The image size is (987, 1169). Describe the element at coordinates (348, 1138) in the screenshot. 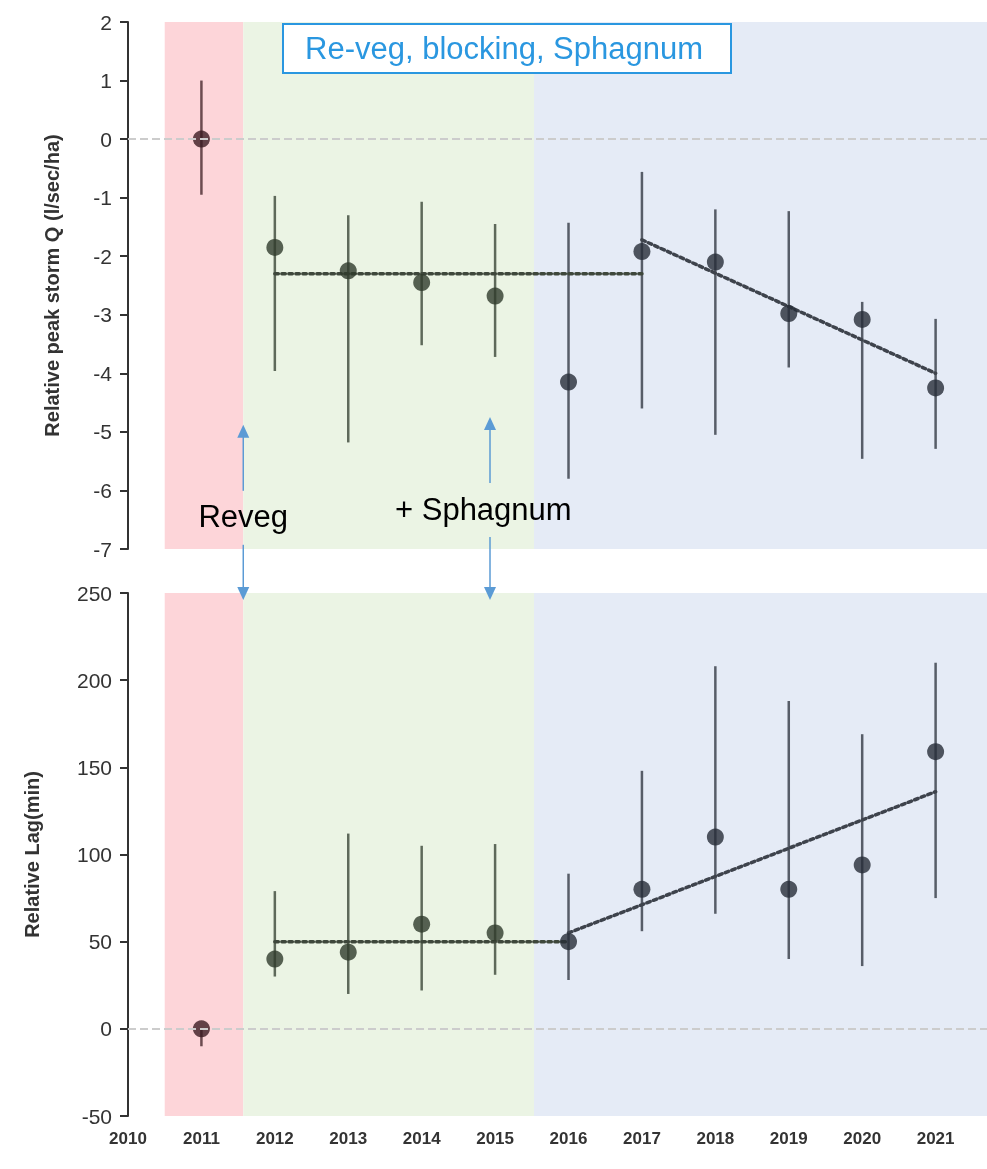

I see `x-tick-label: 2013` at that location.